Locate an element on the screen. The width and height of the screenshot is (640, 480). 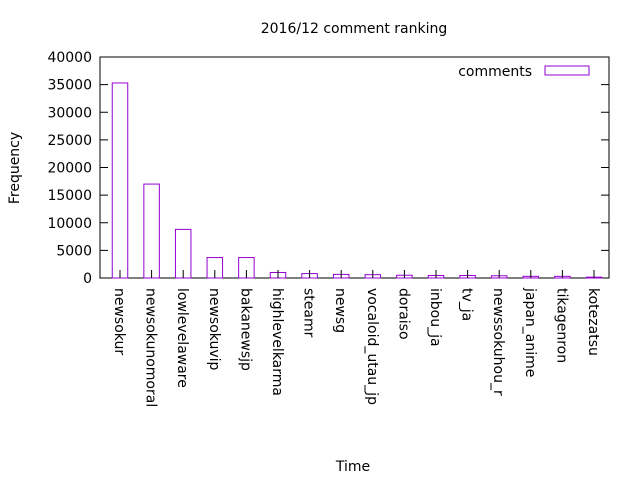
legend: comments is located at coordinates (524, 72).